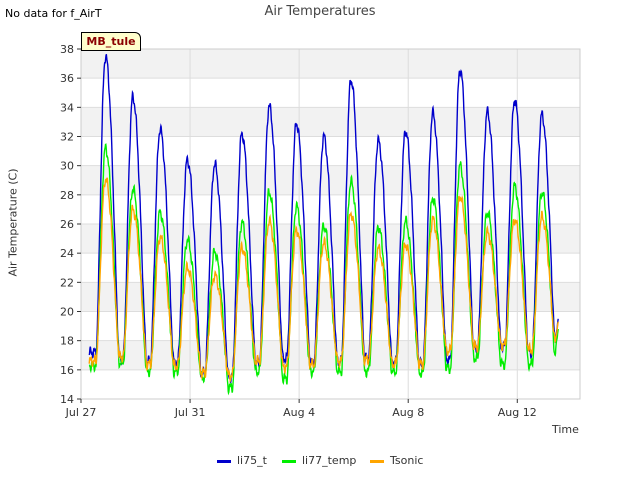 This screenshot has width=640, height=480. I want to click on y-tick-label: 20, so click(67, 312).